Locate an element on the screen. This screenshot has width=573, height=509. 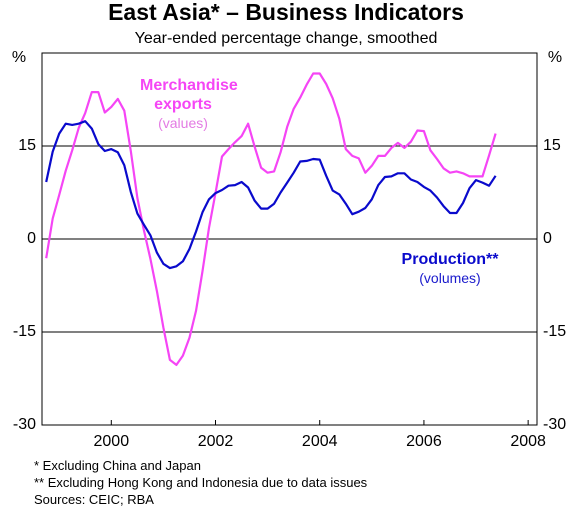
series-name: Production** is located at coordinates (450, 259).